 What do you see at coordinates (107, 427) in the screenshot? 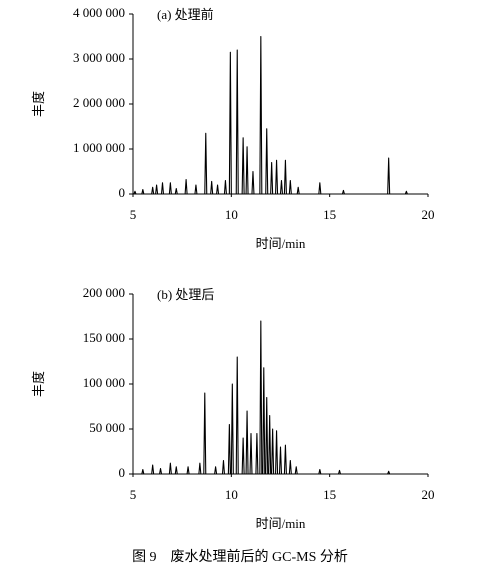
I see `y-tick-label: 50 000` at bounding box center [107, 427].